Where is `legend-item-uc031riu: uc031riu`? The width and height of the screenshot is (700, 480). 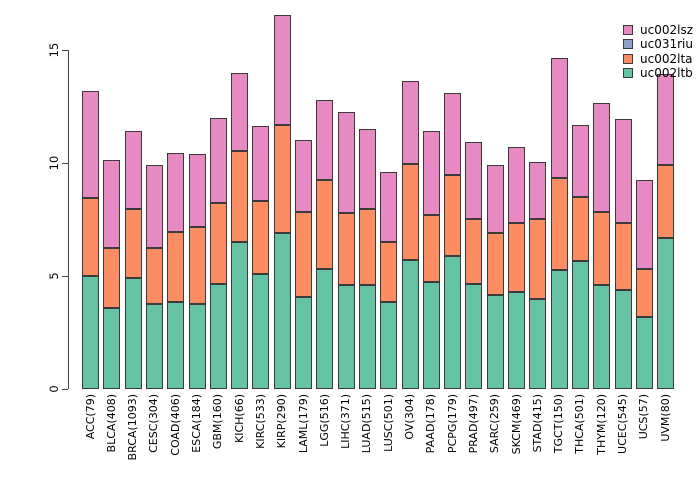
legend-item-uc031riu: uc031riu is located at coordinates (658, 44).